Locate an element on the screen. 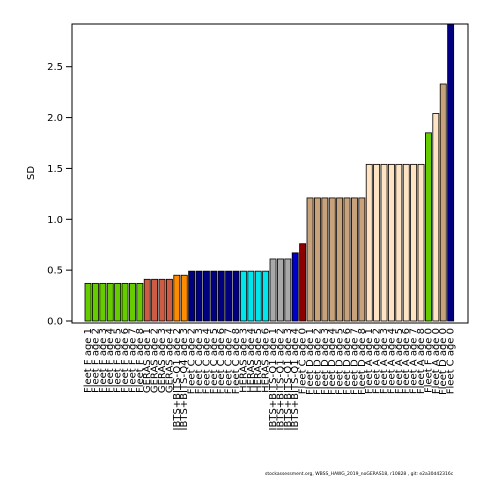 The height and width of the screenshot is (480, 480). x-tick-label: HERAS age 6 is located at coordinates (266, 360).